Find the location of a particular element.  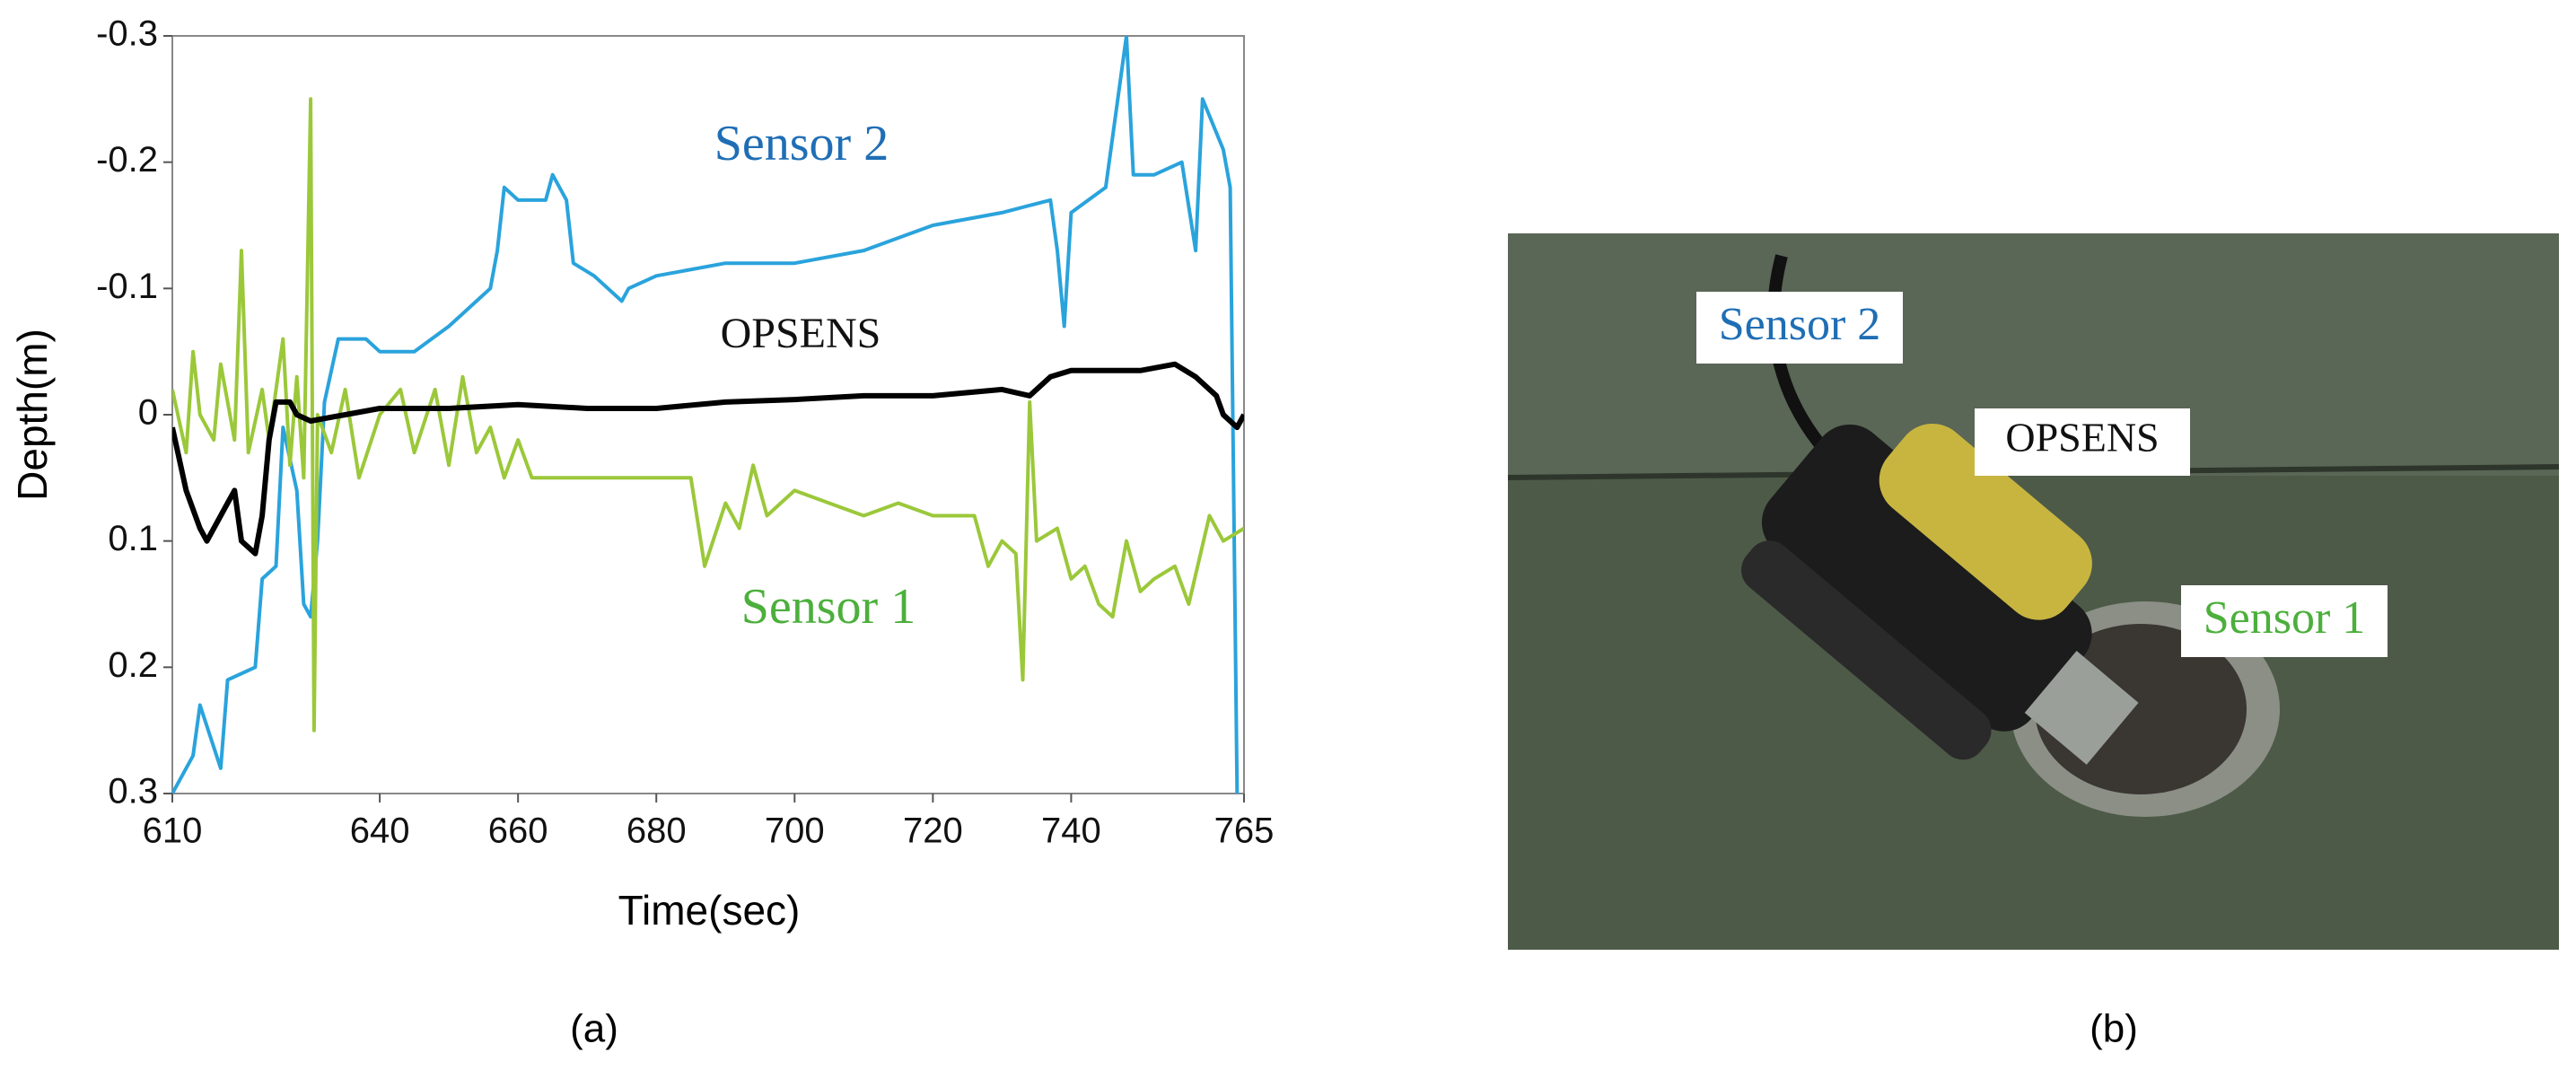

annotation: Sensor 1 is located at coordinates (828, 607).